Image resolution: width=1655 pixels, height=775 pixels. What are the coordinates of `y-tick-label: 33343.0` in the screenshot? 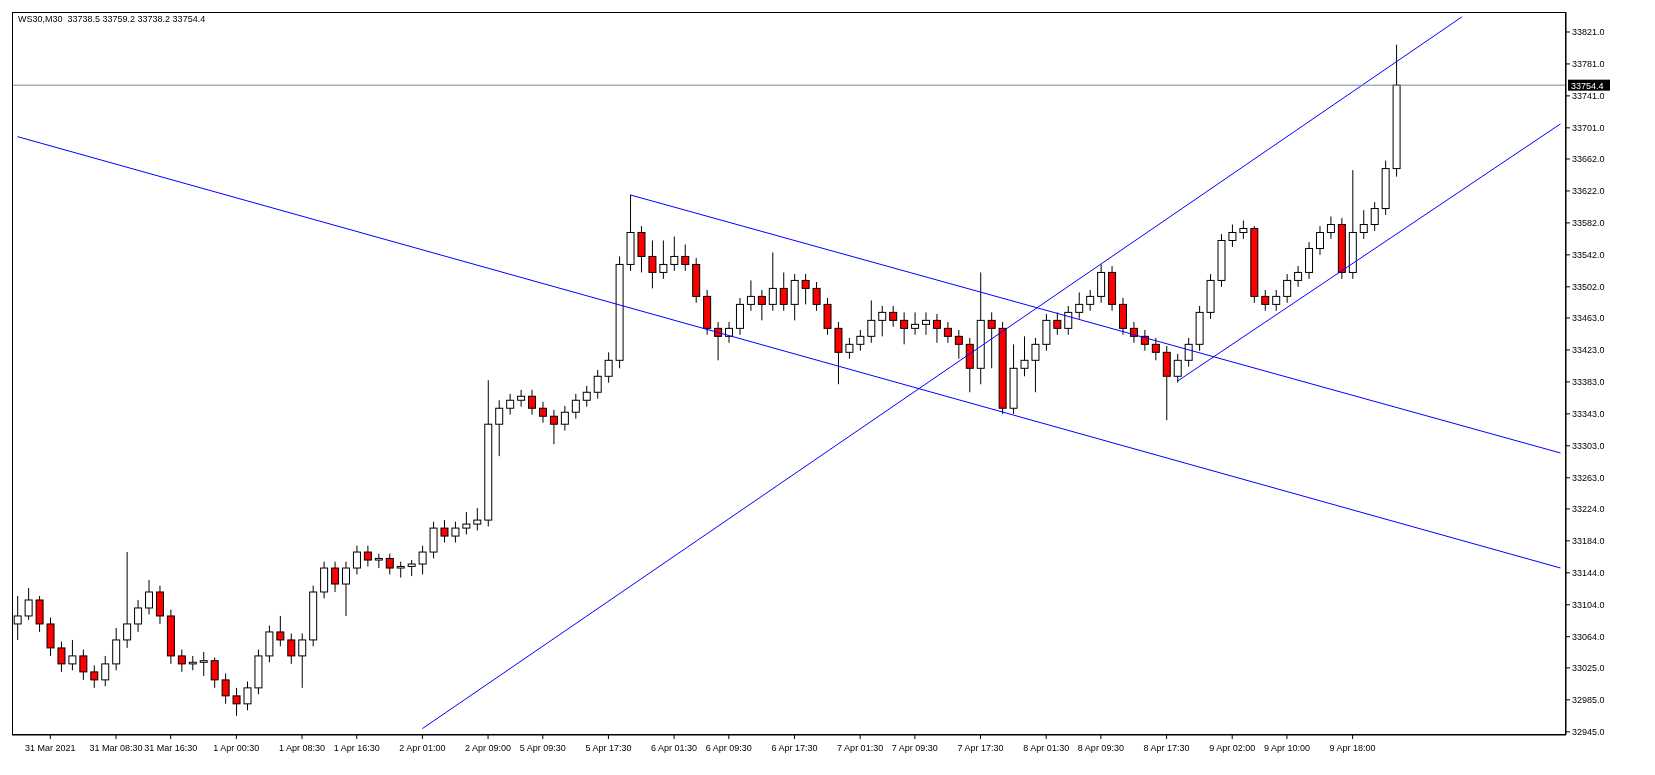 It's located at (1588, 414).